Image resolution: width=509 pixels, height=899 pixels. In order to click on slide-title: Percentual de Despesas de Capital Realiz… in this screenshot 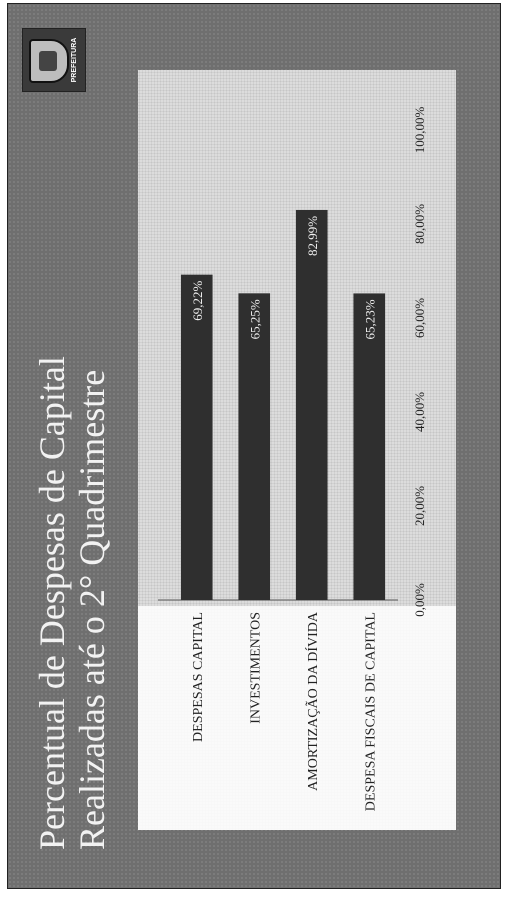, I will do `click(72, 470)`.